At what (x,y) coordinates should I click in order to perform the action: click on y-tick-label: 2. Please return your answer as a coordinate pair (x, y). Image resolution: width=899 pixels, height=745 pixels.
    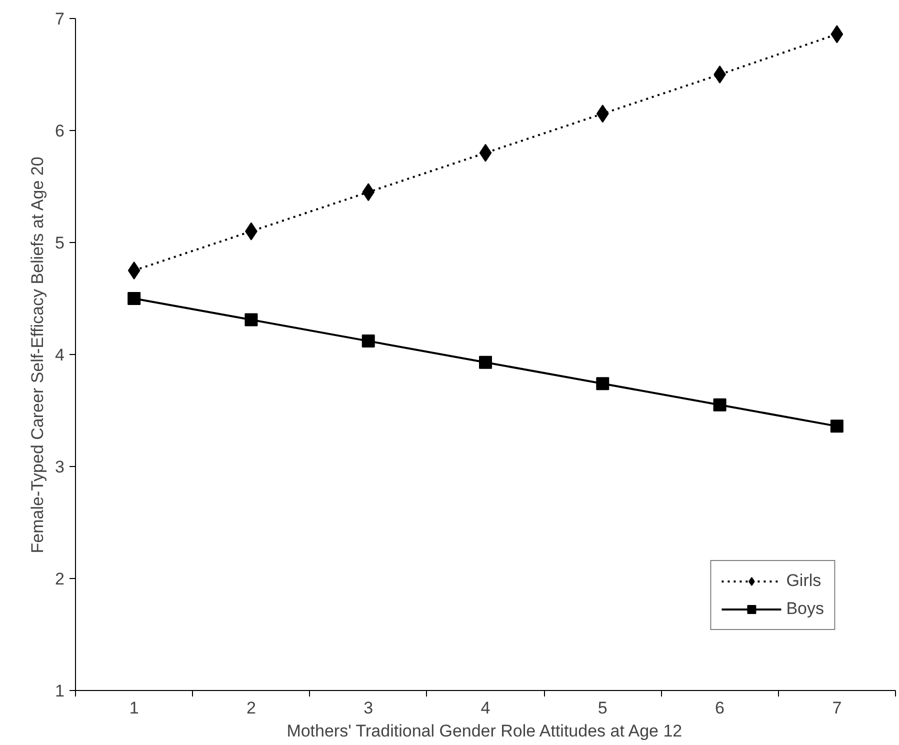
    Looking at the image, I should click on (60, 579).